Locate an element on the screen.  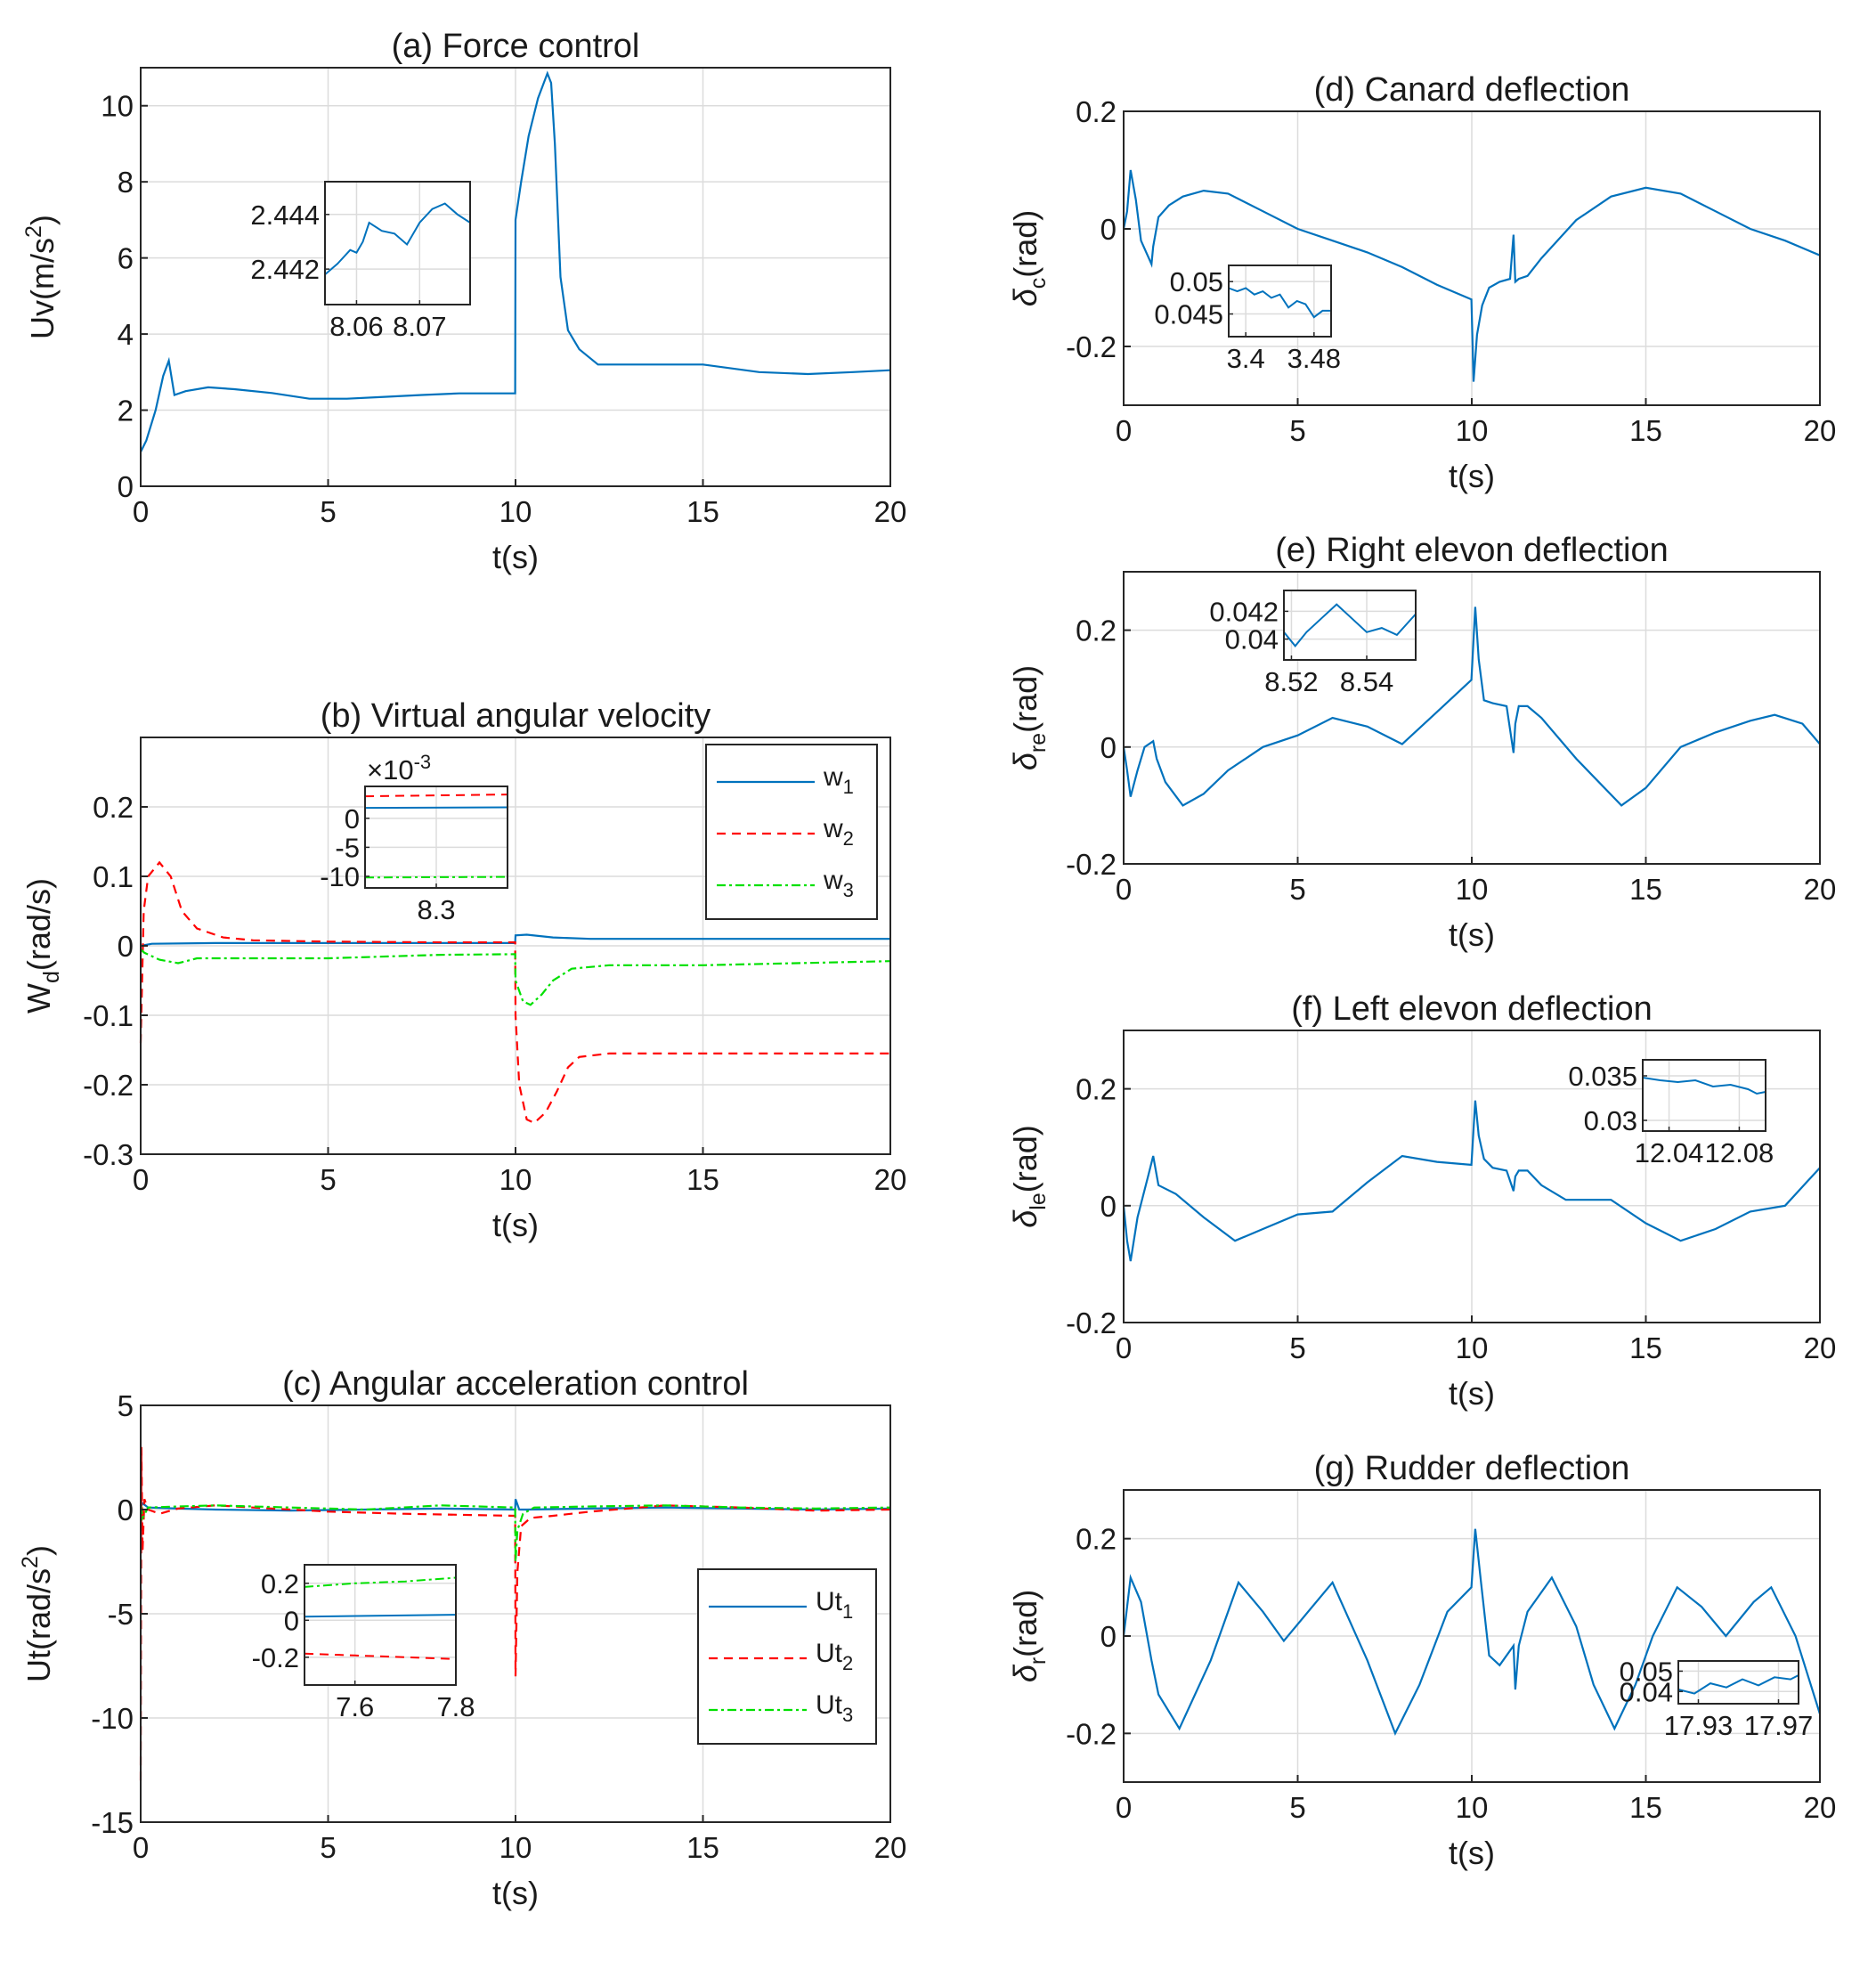
x-tick-label: 5 is located at coordinates (328, 511).